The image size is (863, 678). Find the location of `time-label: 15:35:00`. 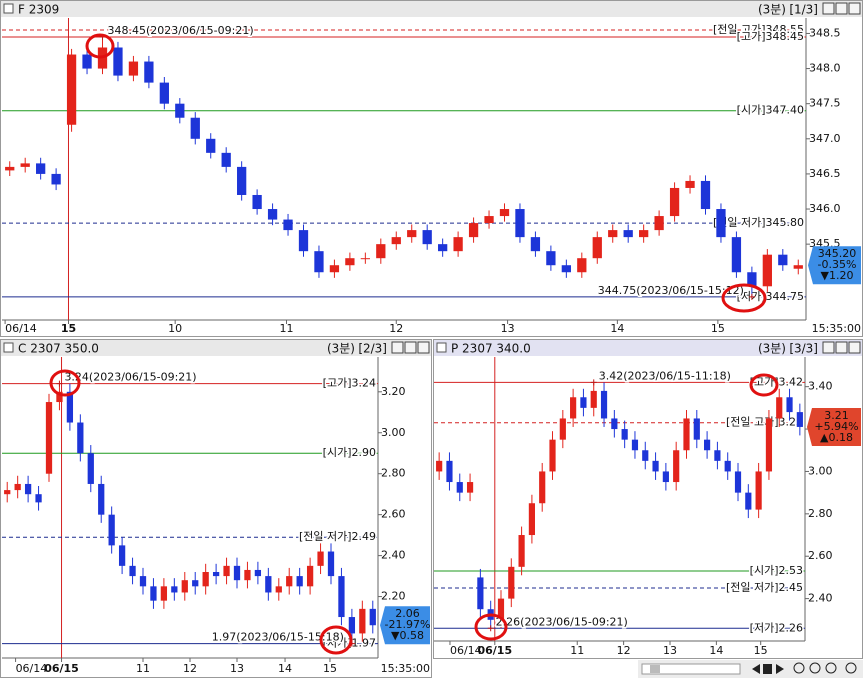

time-label: 15:35:00 is located at coordinates (836, 328).